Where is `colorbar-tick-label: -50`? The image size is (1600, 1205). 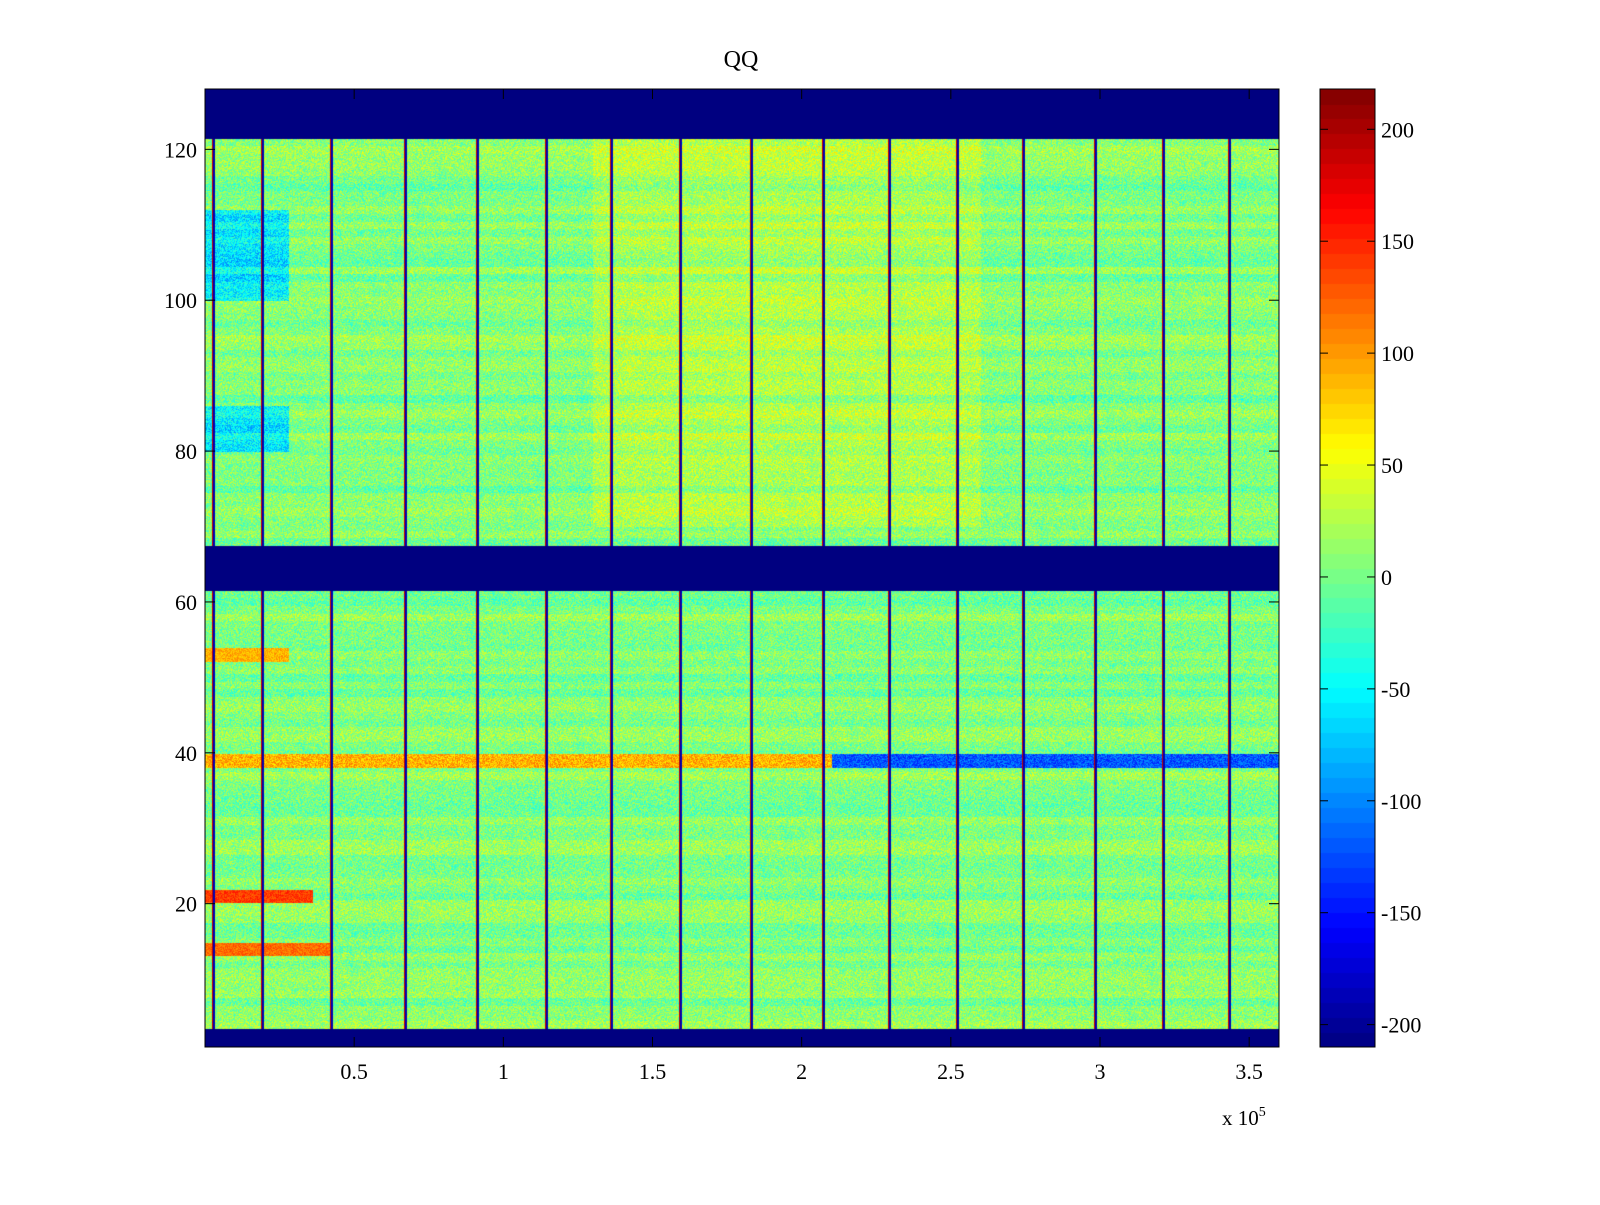
colorbar-tick-label: -50 is located at coordinates (1395, 689).